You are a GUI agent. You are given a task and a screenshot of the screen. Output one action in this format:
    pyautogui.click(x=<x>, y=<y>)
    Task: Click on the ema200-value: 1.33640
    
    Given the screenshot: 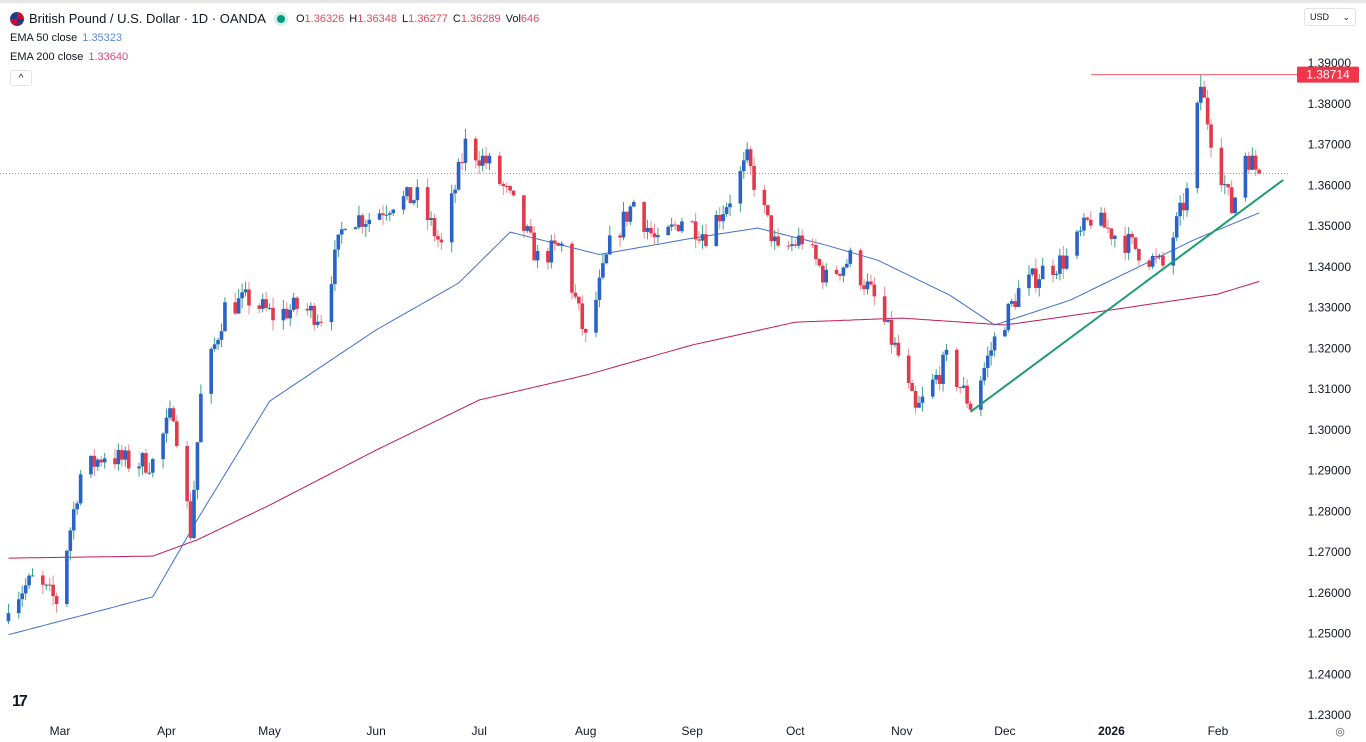 What is the action you would take?
    pyautogui.click(x=108, y=56)
    